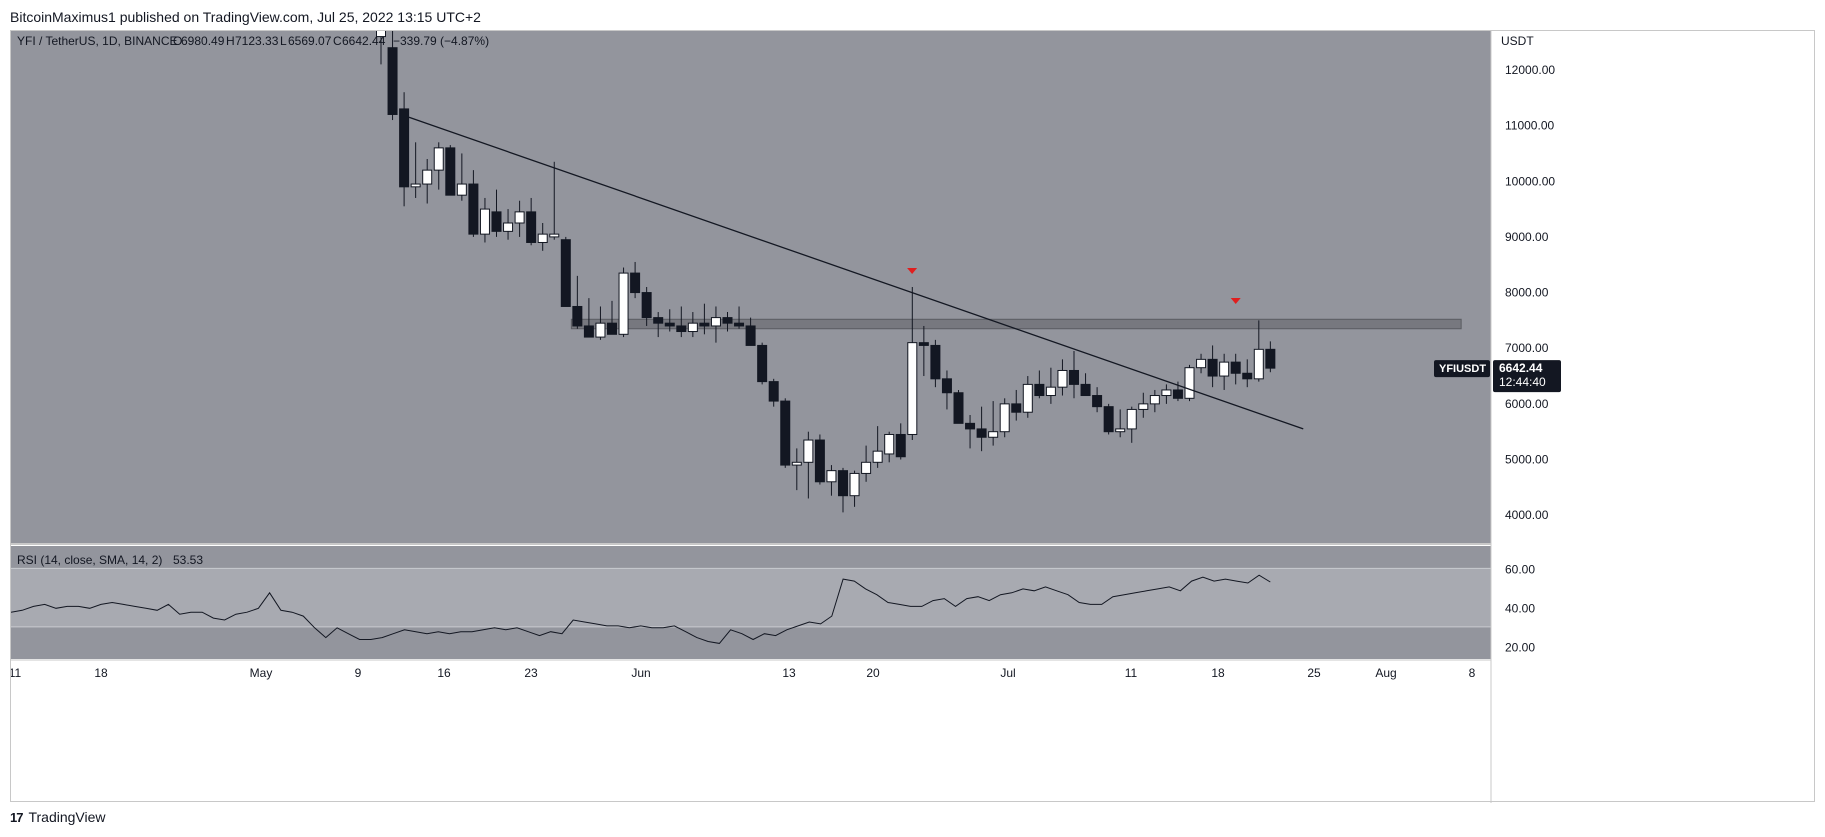  What do you see at coordinates (67, 817) in the screenshot?
I see `tradingview-brand: TradingView` at bounding box center [67, 817].